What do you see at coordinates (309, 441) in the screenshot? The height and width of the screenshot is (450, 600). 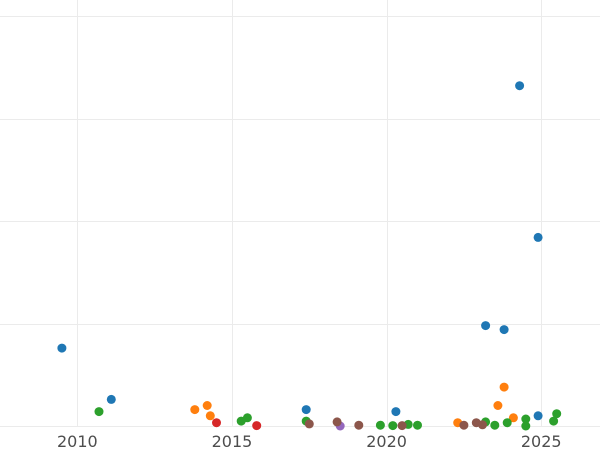 I see `x-tick-labels: 2010 2015 2020 2025` at bounding box center [309, 441].